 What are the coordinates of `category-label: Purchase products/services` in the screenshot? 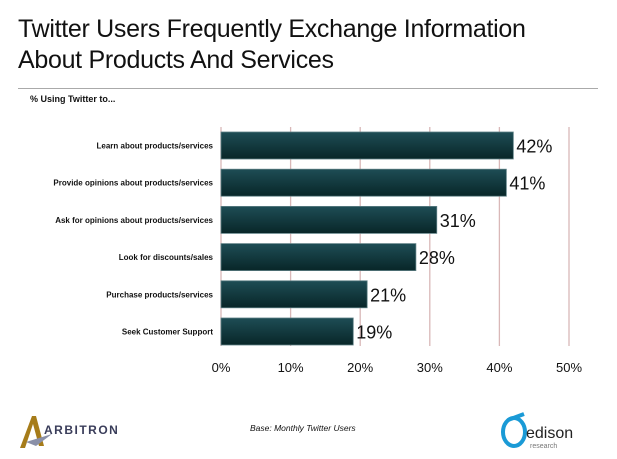 It's located at (159, 294).